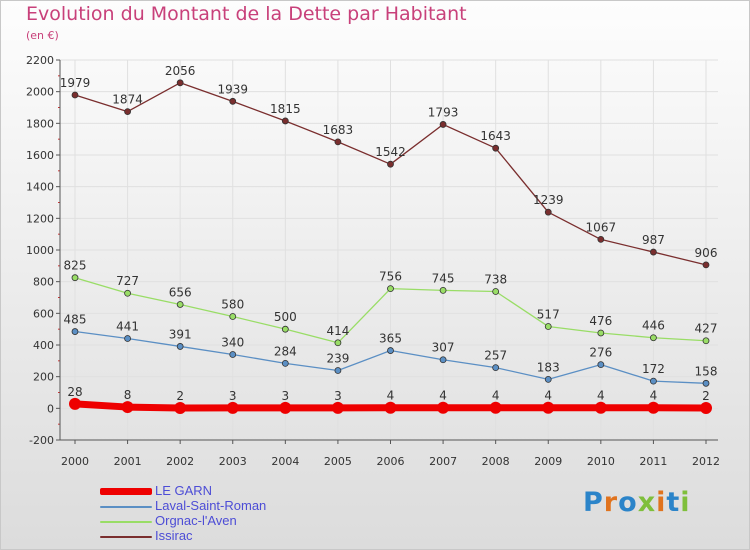  Describe the element at coordinates (40, 123) in the screenshot. I see `y-tick-label: 1800` at that location.